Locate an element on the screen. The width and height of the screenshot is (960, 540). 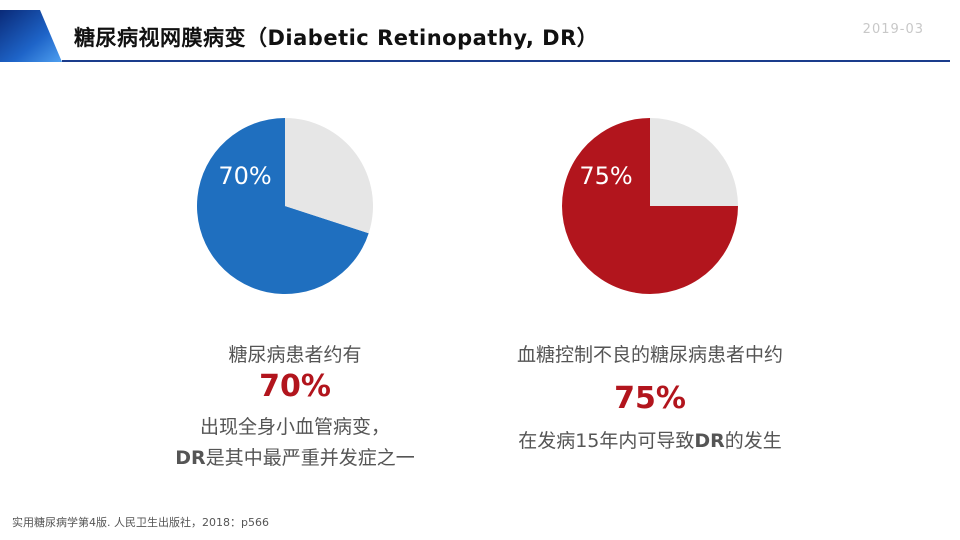
pie-left-slice-main is located at coordinates (283, 206).